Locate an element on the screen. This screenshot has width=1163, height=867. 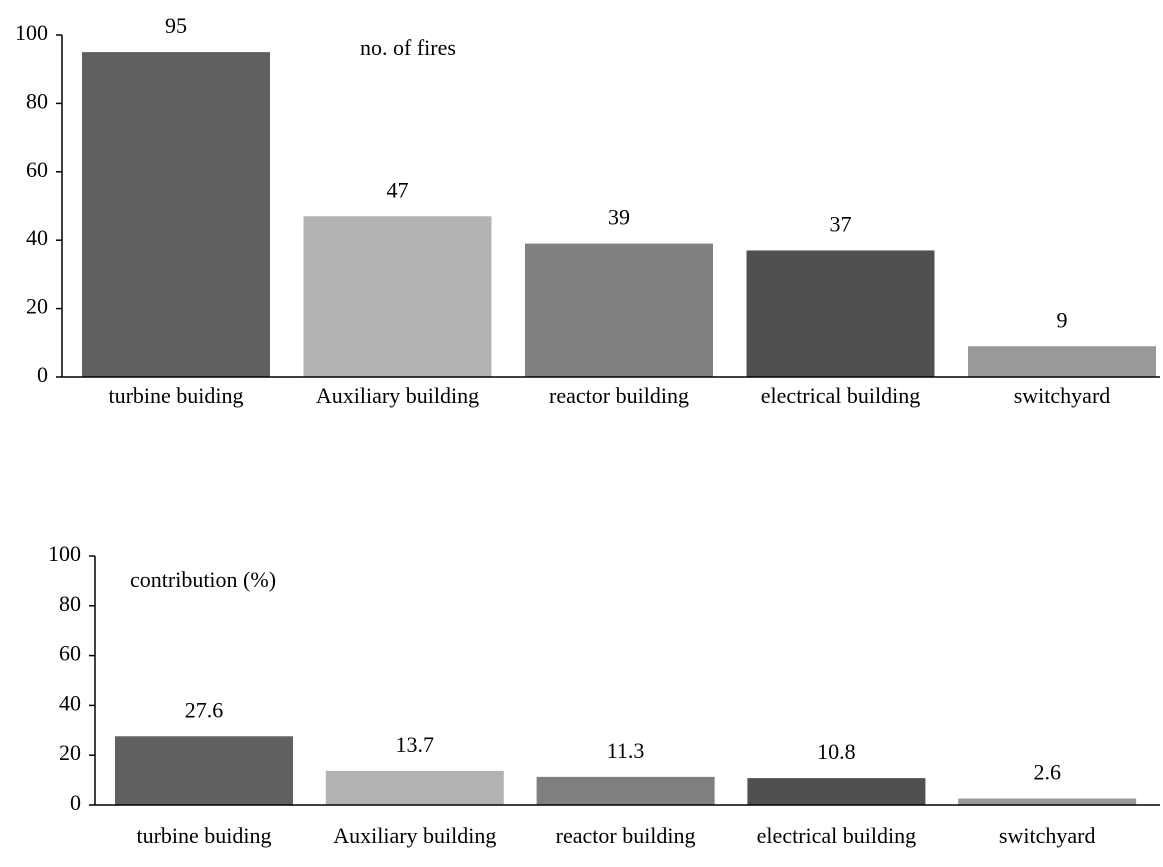
value-label: 13.7 is located at coordinates (415, 744).